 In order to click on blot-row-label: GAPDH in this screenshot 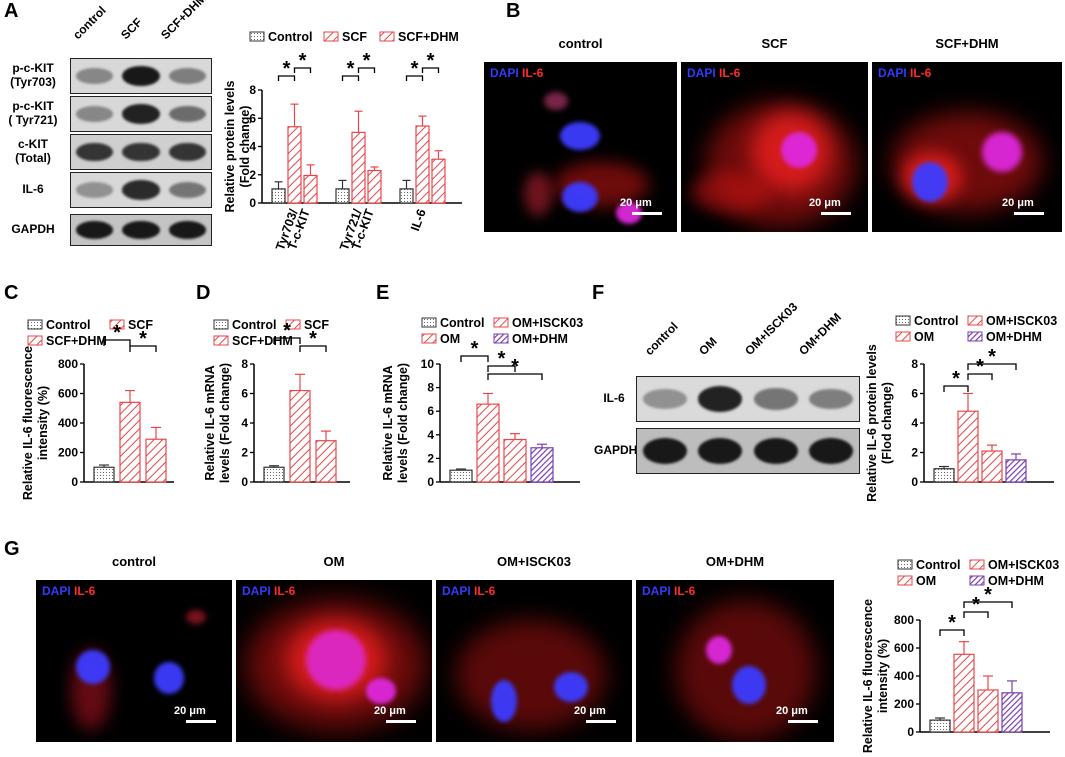, I will do `click(616, 450)`.